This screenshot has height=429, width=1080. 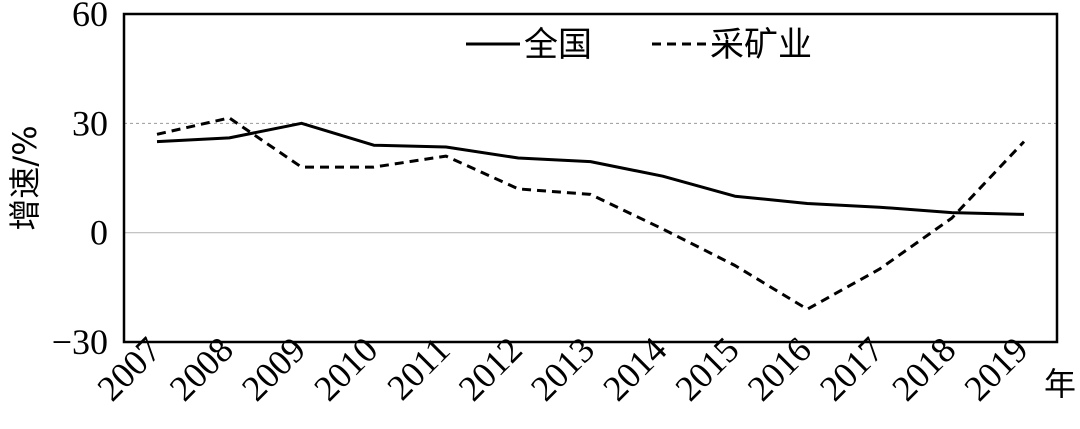 I want to click on y-tick-label: 60, so click(x=90, y=17).